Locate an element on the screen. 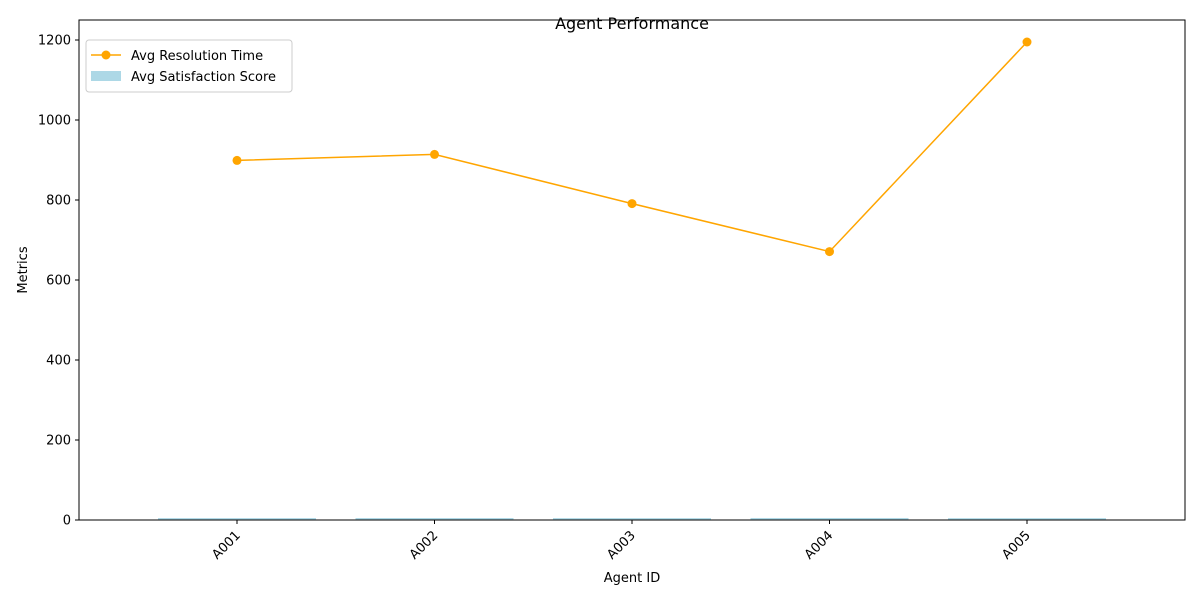 This screenshot has height=600, width=1200. legend-label-satisfaction-score: Avg Satisfaction Score is located at coordinates (203, 77).